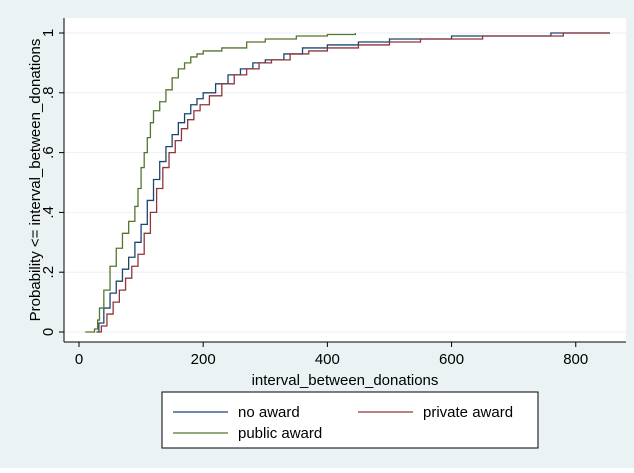  What do you see at coordinates (48, 93) in the screenshot?
I see `y-tick-label: .8` at bounding box center [48, 93].